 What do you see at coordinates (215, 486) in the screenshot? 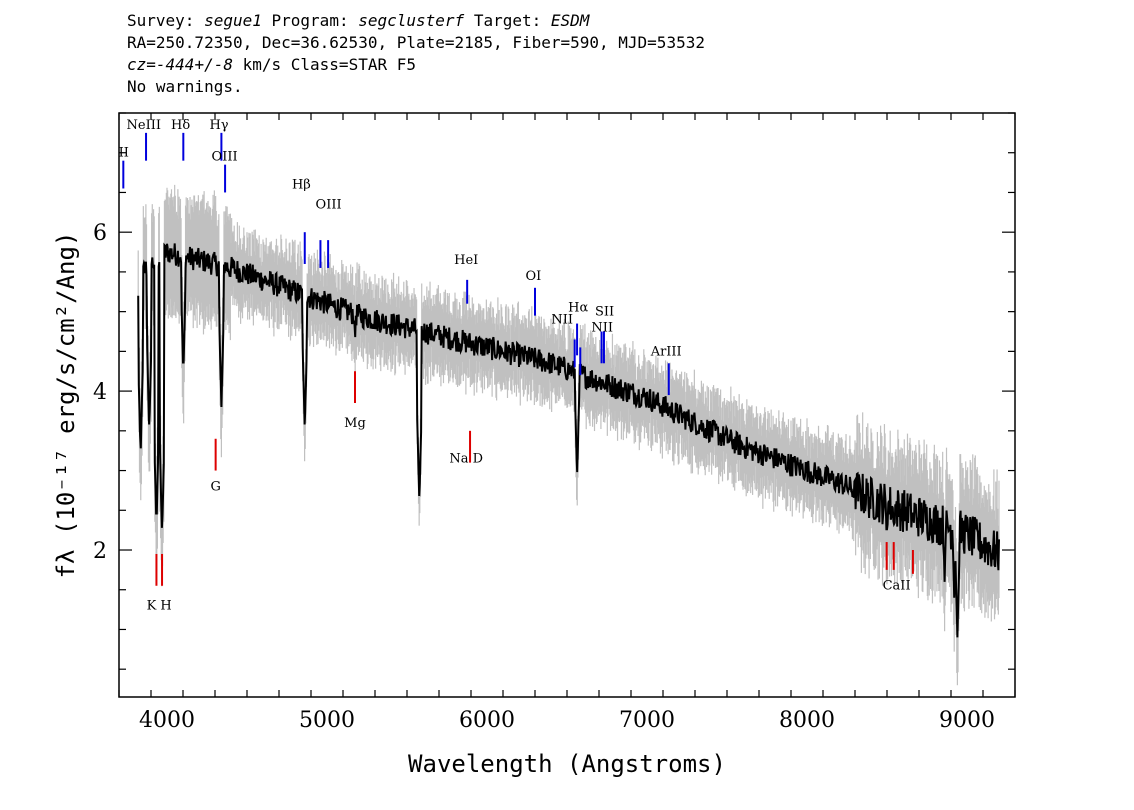
I see `line-label: G` at bounding box center [215, 486].